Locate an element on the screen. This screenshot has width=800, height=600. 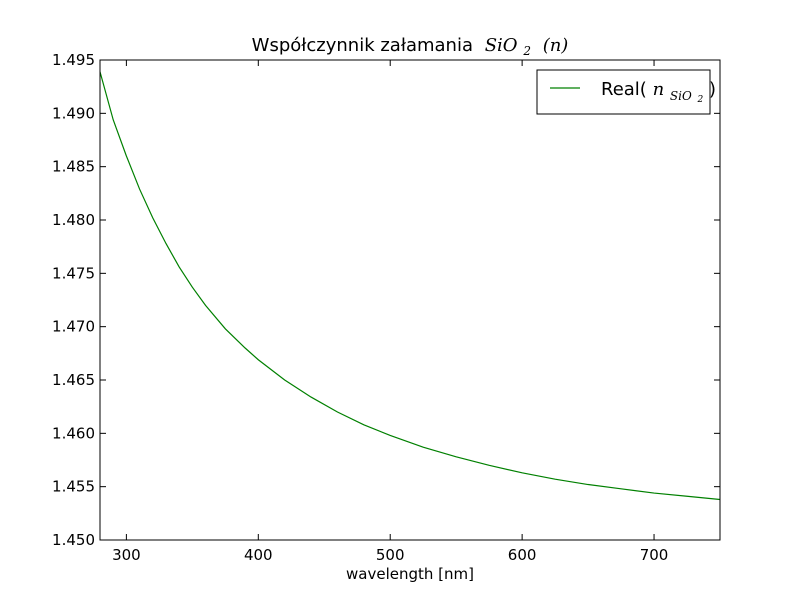
x-tick-label: 500 is located at coordinates (390, 555).